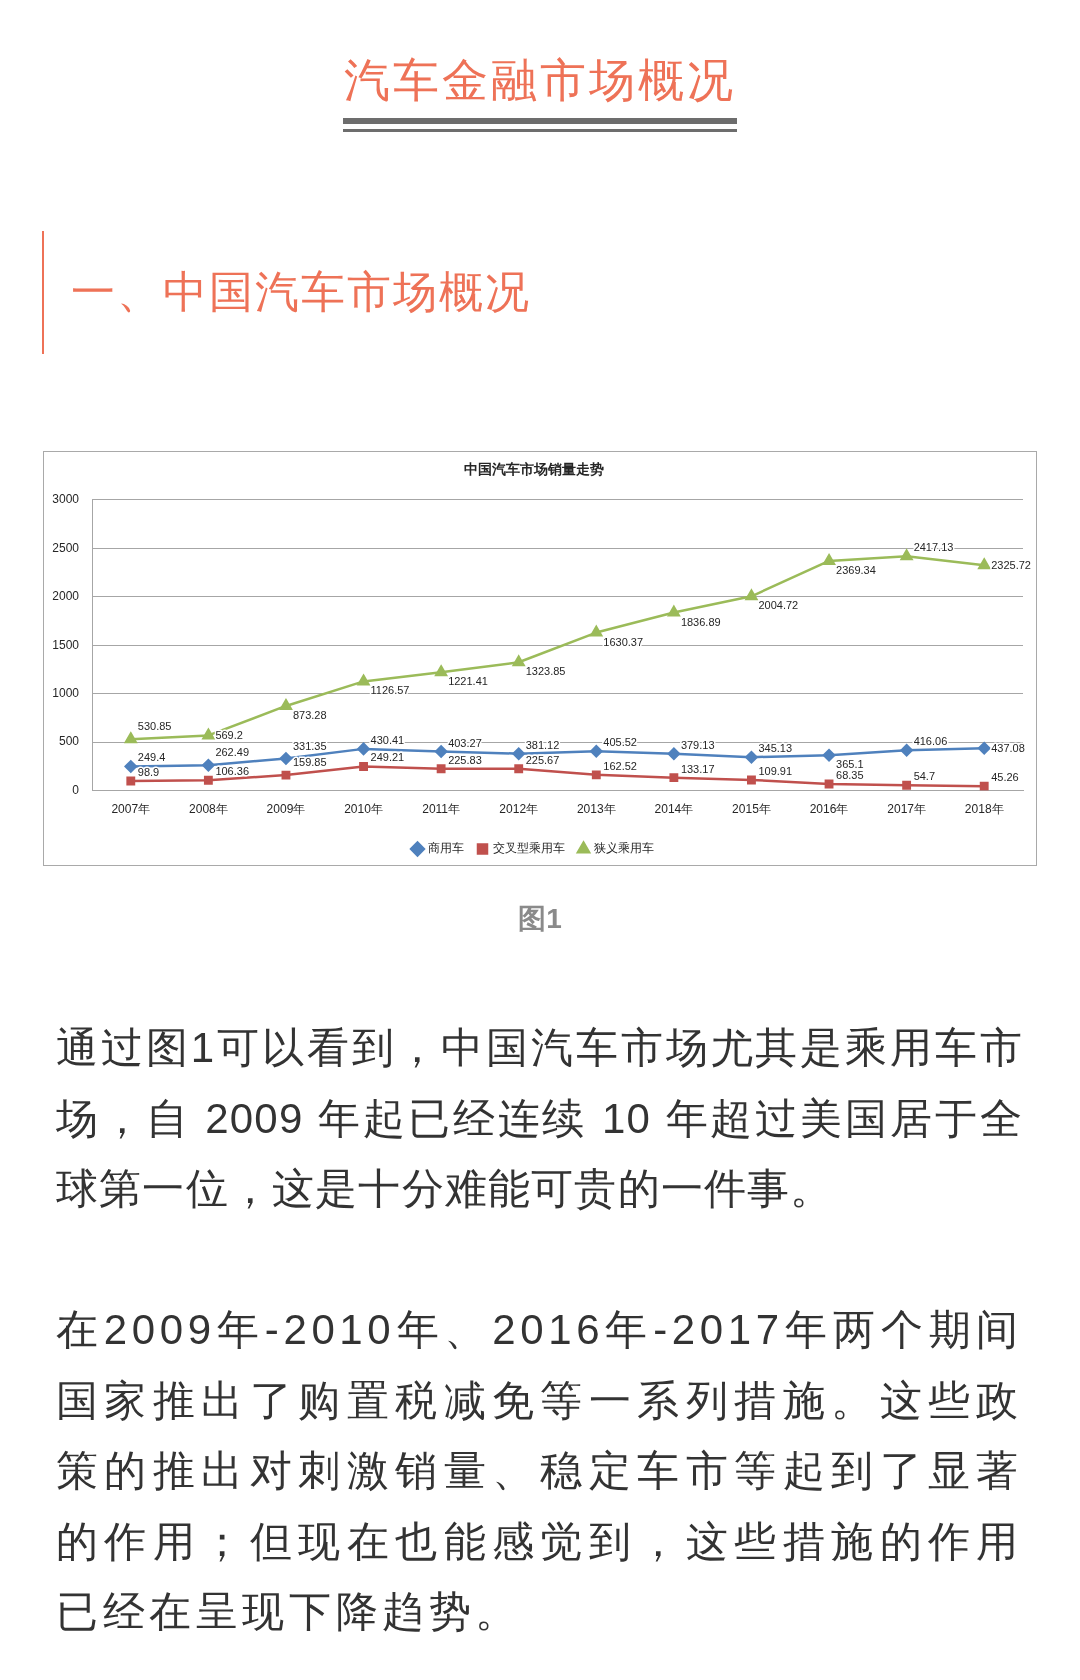 This screenshot has height=1680, width=1080. What do you see at coordinates (906, 809) in the screenshot?
I see `x-tick-label: 2017年` at bounding box center [906, 809].